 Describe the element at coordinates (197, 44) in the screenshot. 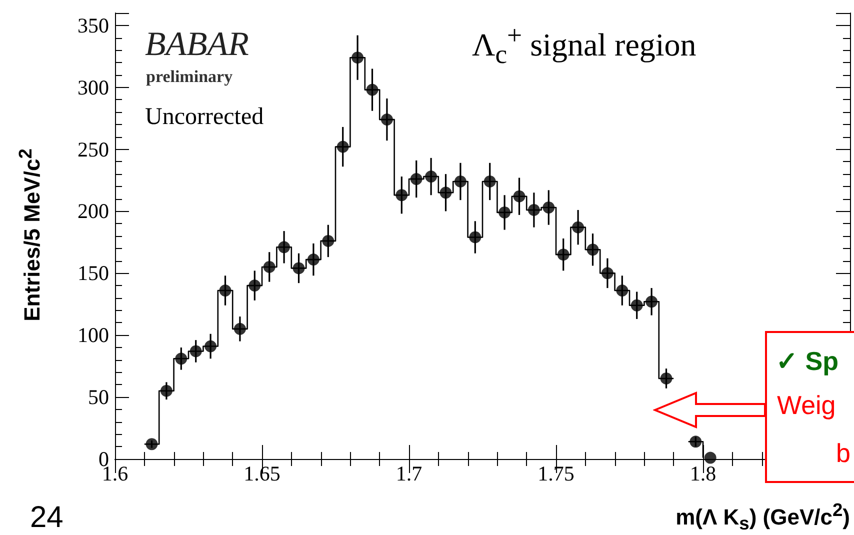

I see `annotation: BABAR` at that location.